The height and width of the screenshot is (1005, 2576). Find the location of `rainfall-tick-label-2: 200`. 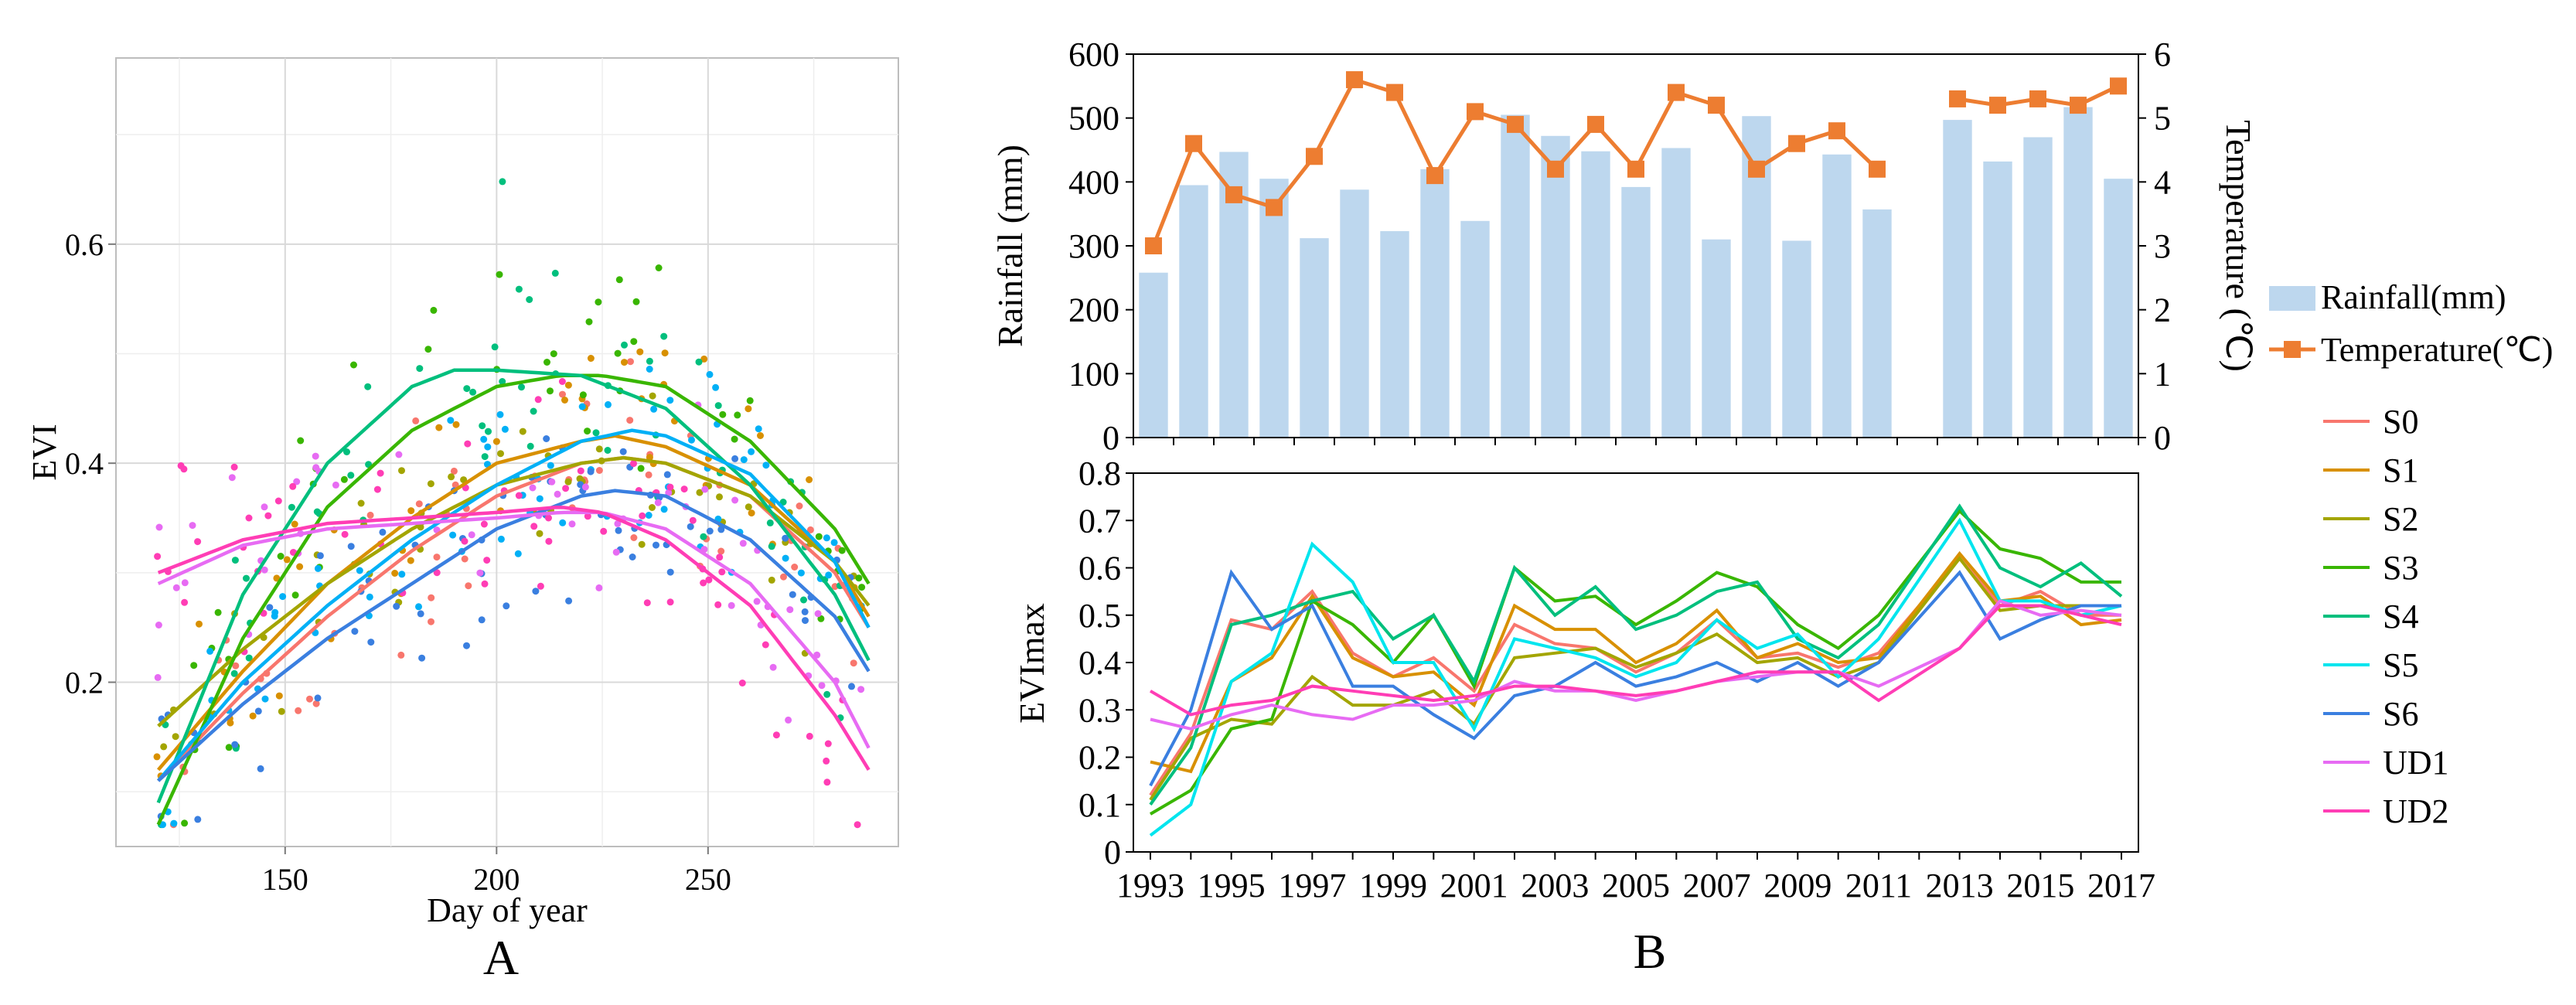

rainfall-tick-label-2: 200 is located at coordinates (1093, 310).